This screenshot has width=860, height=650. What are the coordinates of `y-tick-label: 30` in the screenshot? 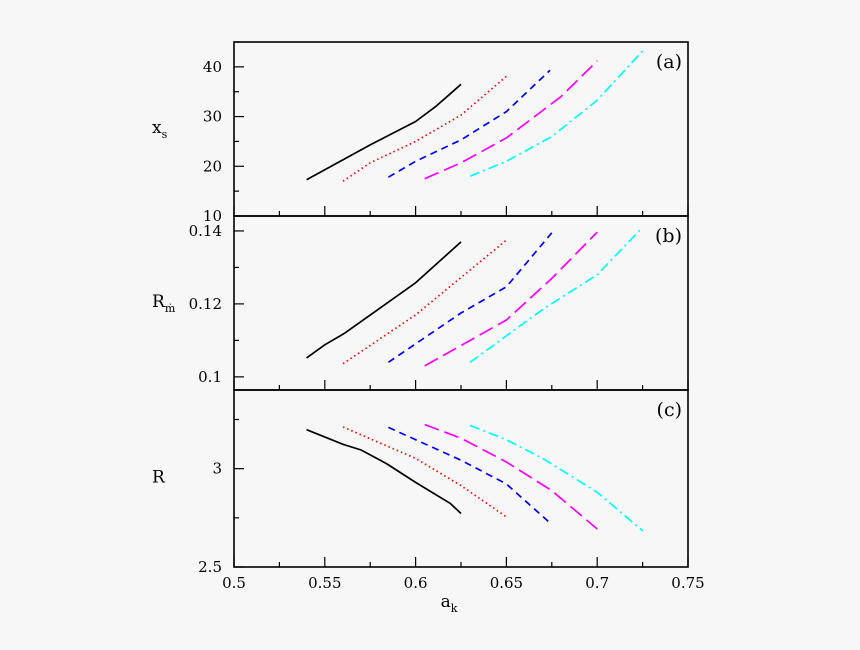 It's located at (212, 117).